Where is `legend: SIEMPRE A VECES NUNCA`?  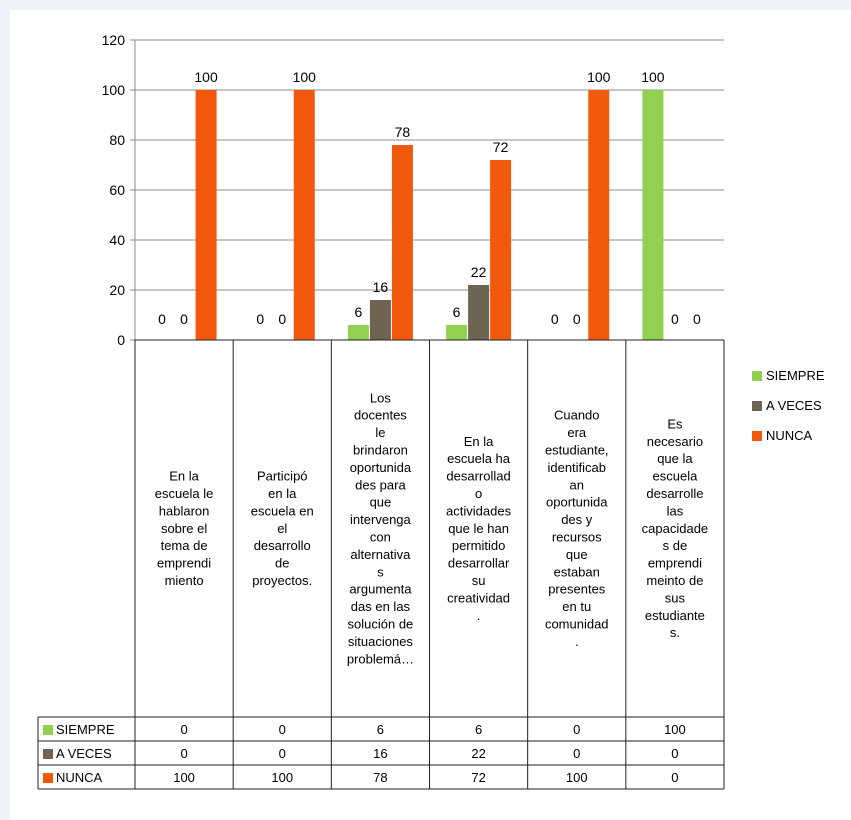 legend: SIEMPRE A VECES NUNCA is located at coordinates (788, 405).